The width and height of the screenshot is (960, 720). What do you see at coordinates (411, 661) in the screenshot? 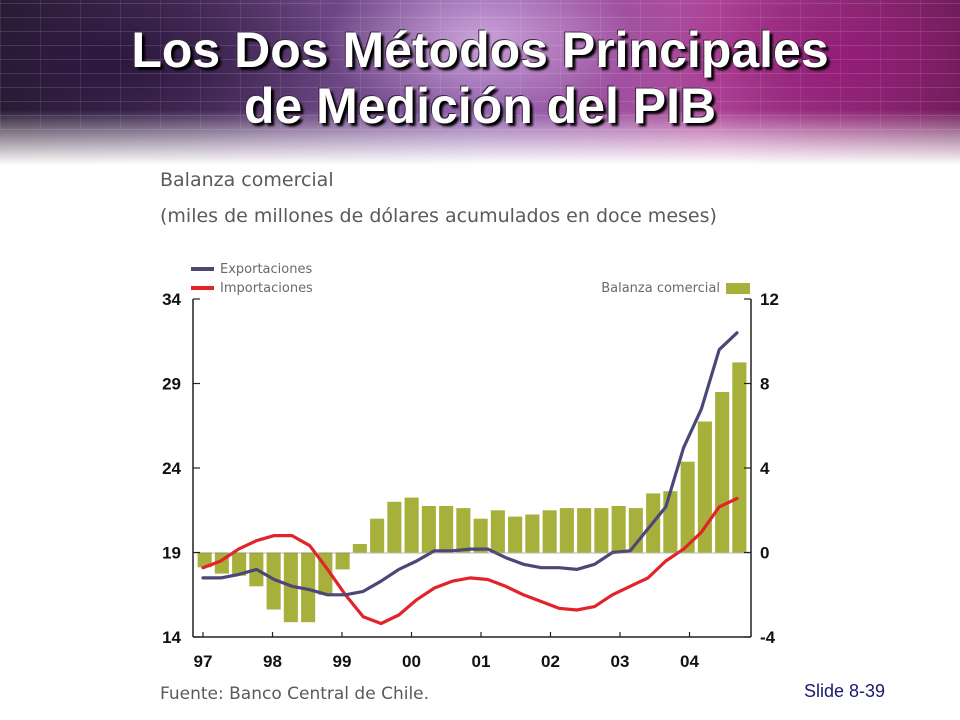
I see `x-axis-tick-label: 00` at bounding box center [411, 661].